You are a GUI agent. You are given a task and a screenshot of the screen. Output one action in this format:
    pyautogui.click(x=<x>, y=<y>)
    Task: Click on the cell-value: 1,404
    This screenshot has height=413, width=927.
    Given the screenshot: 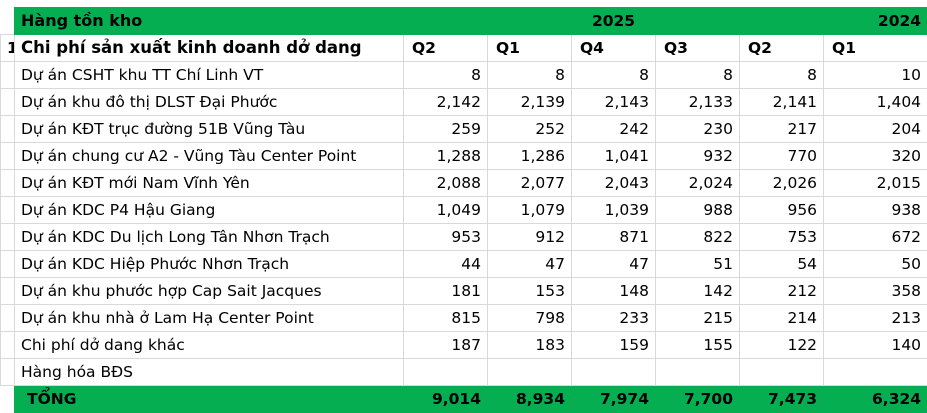 What is the action you would take?
    pyautogui.click(x=875, y=102)
    